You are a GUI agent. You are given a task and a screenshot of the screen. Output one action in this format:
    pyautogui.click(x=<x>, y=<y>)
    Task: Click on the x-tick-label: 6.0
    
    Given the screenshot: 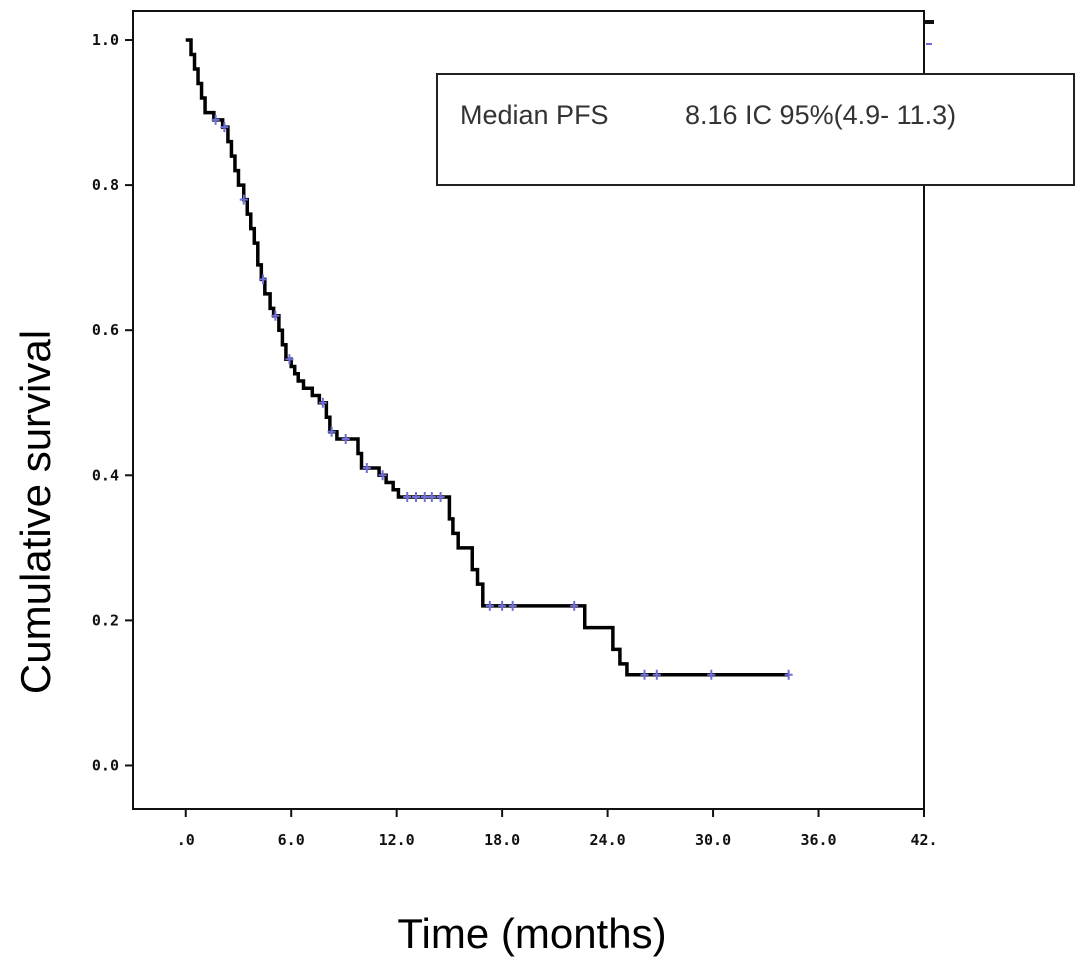 What is the action you would take?
    pyautogui.click(x=291, y=840)
    